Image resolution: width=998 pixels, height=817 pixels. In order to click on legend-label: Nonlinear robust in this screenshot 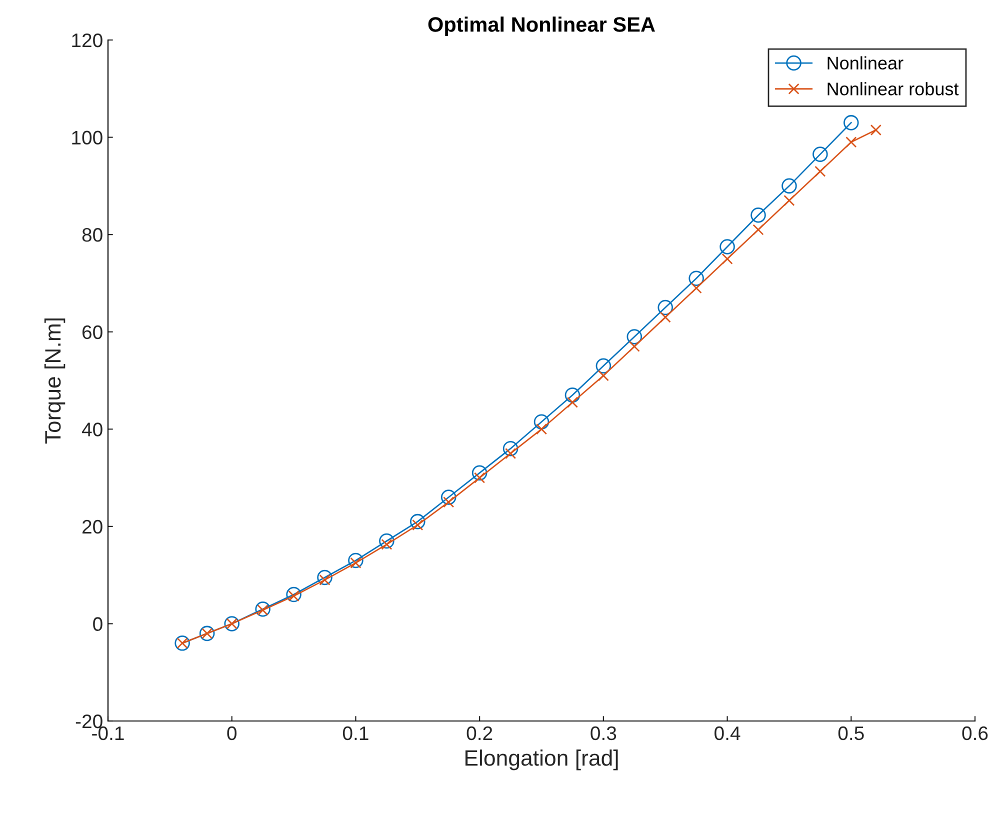, I will do `click(893, 89)`.